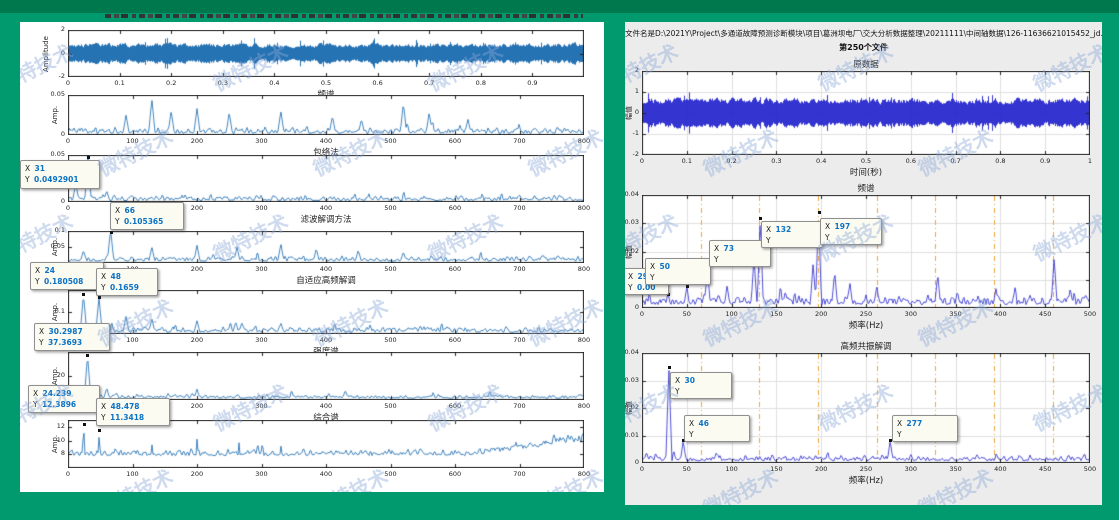 The width and height of the screenshot is (1119, 520). Describe the element at coordinates (632, 407) in the screenshot. I see `y-tick-label: 0.02` at that location.